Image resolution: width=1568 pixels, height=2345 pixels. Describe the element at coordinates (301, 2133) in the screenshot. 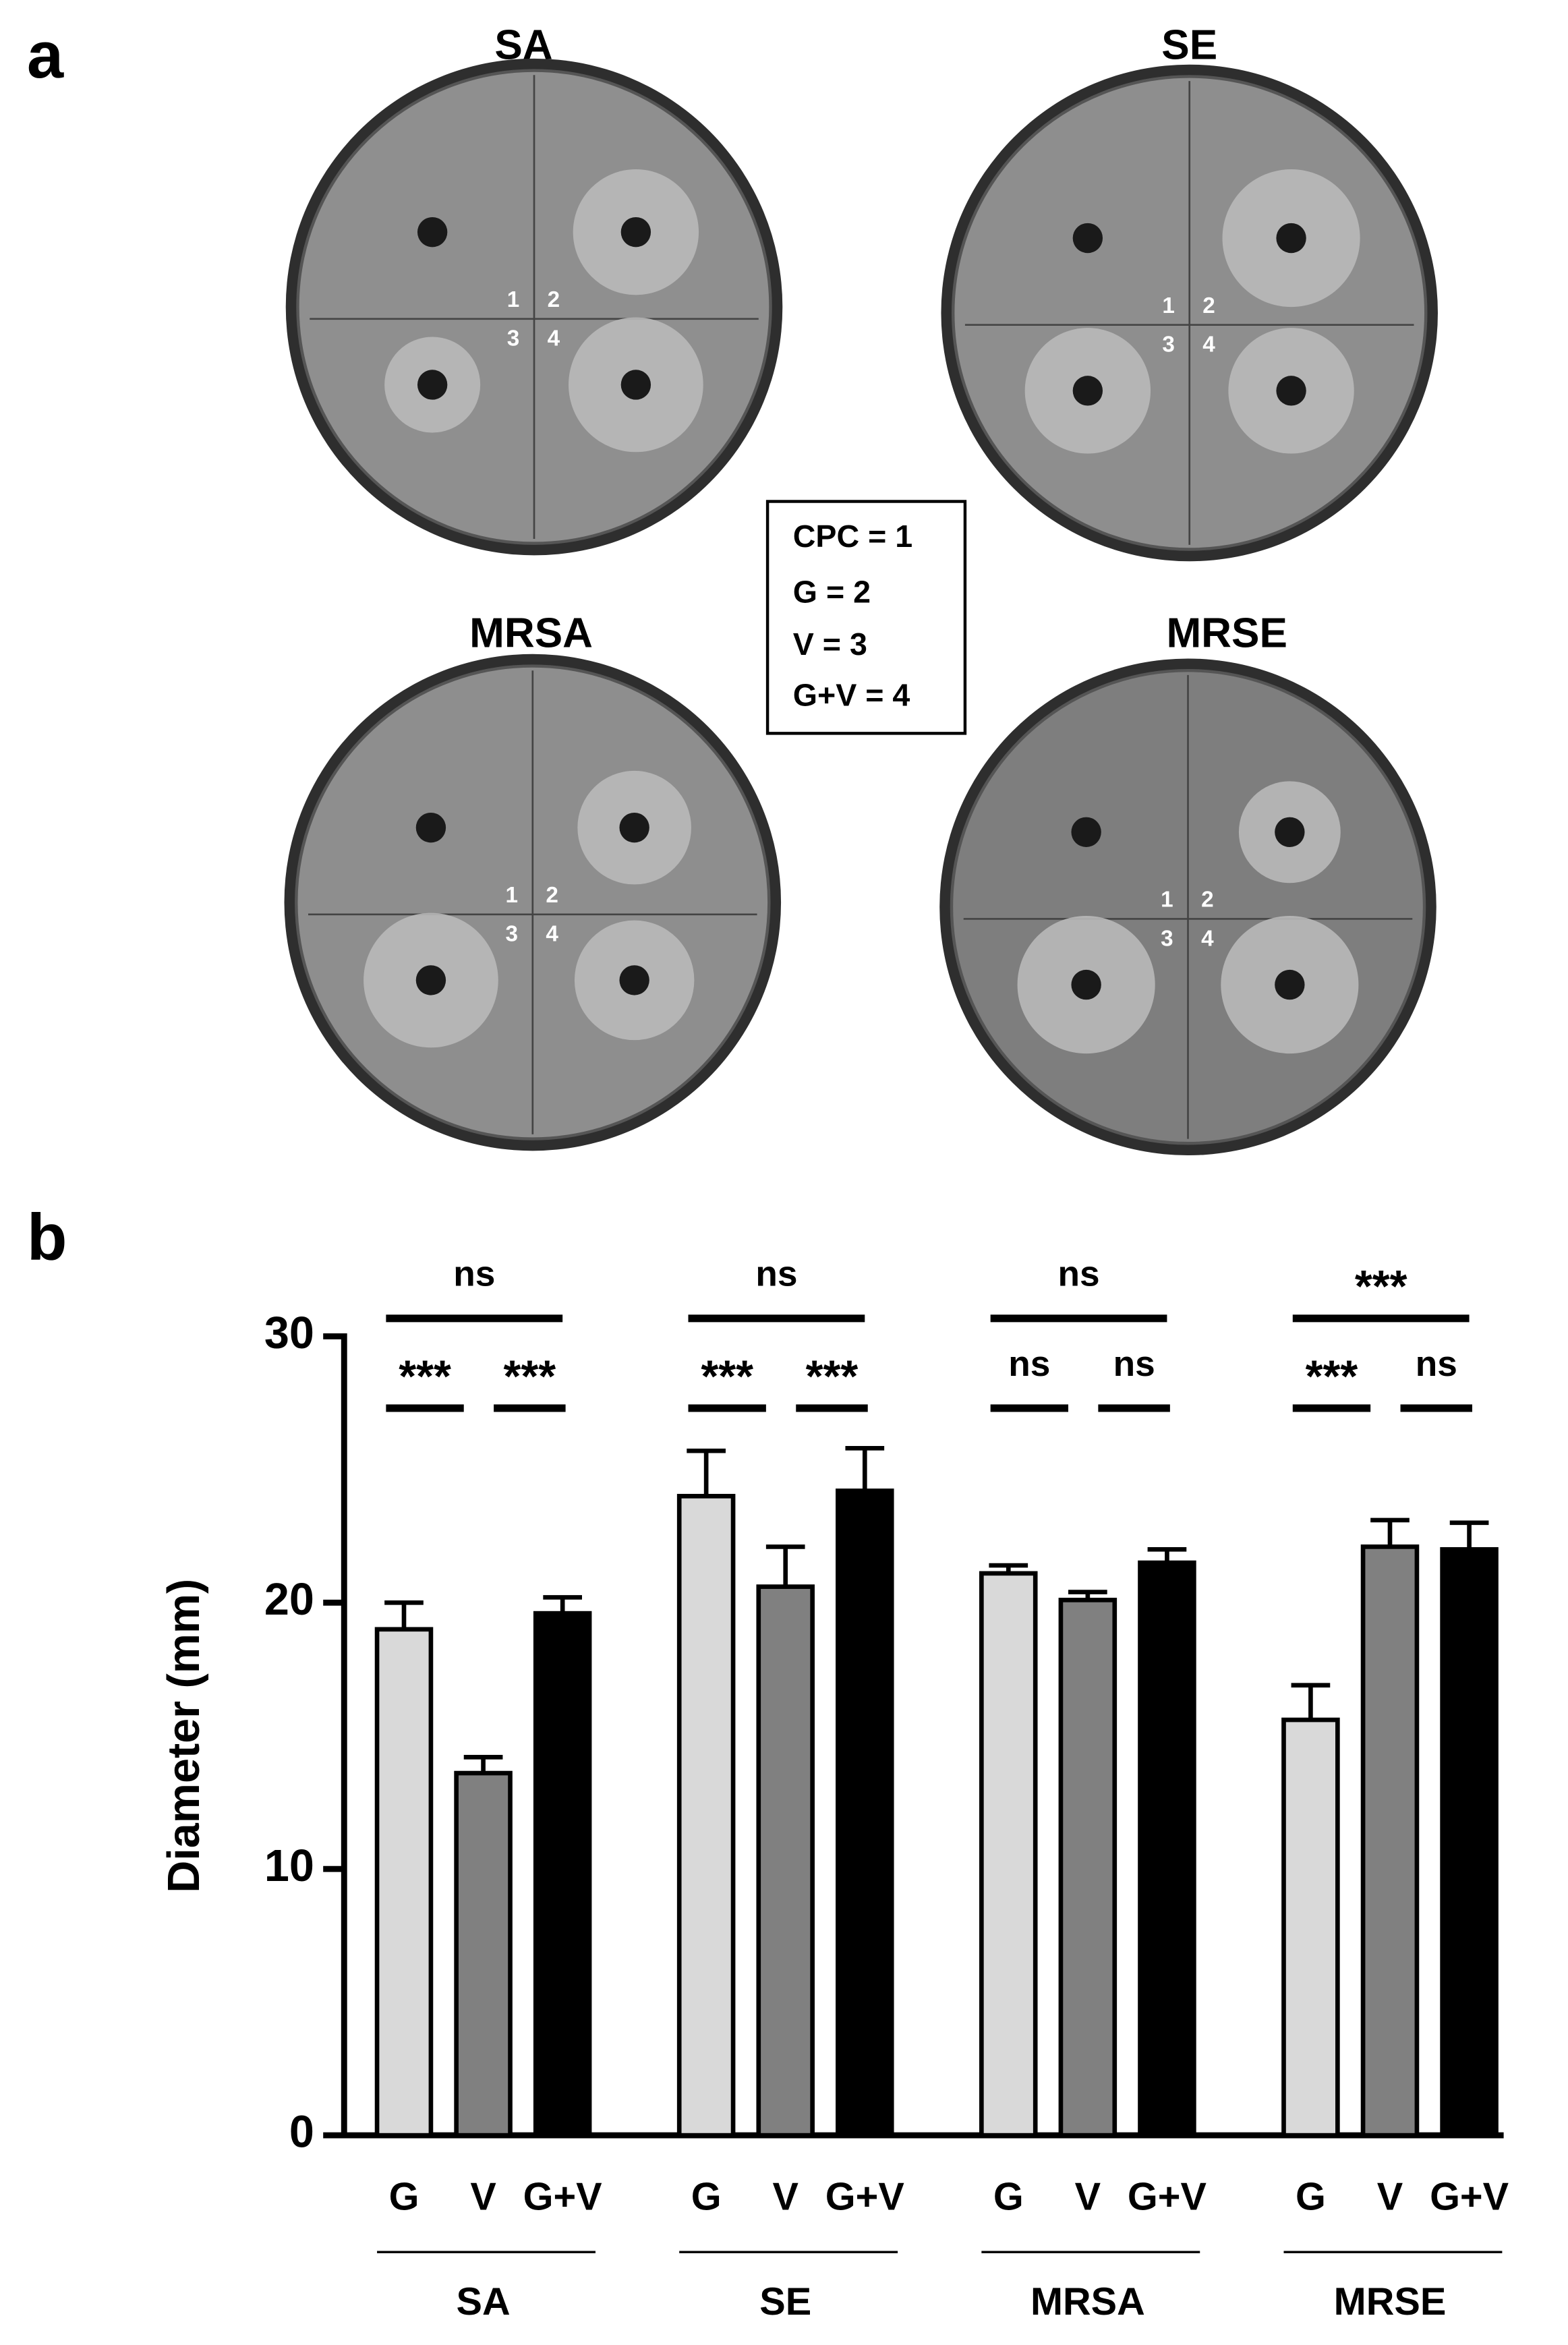

I see `y-tick-label: 0` at that location.